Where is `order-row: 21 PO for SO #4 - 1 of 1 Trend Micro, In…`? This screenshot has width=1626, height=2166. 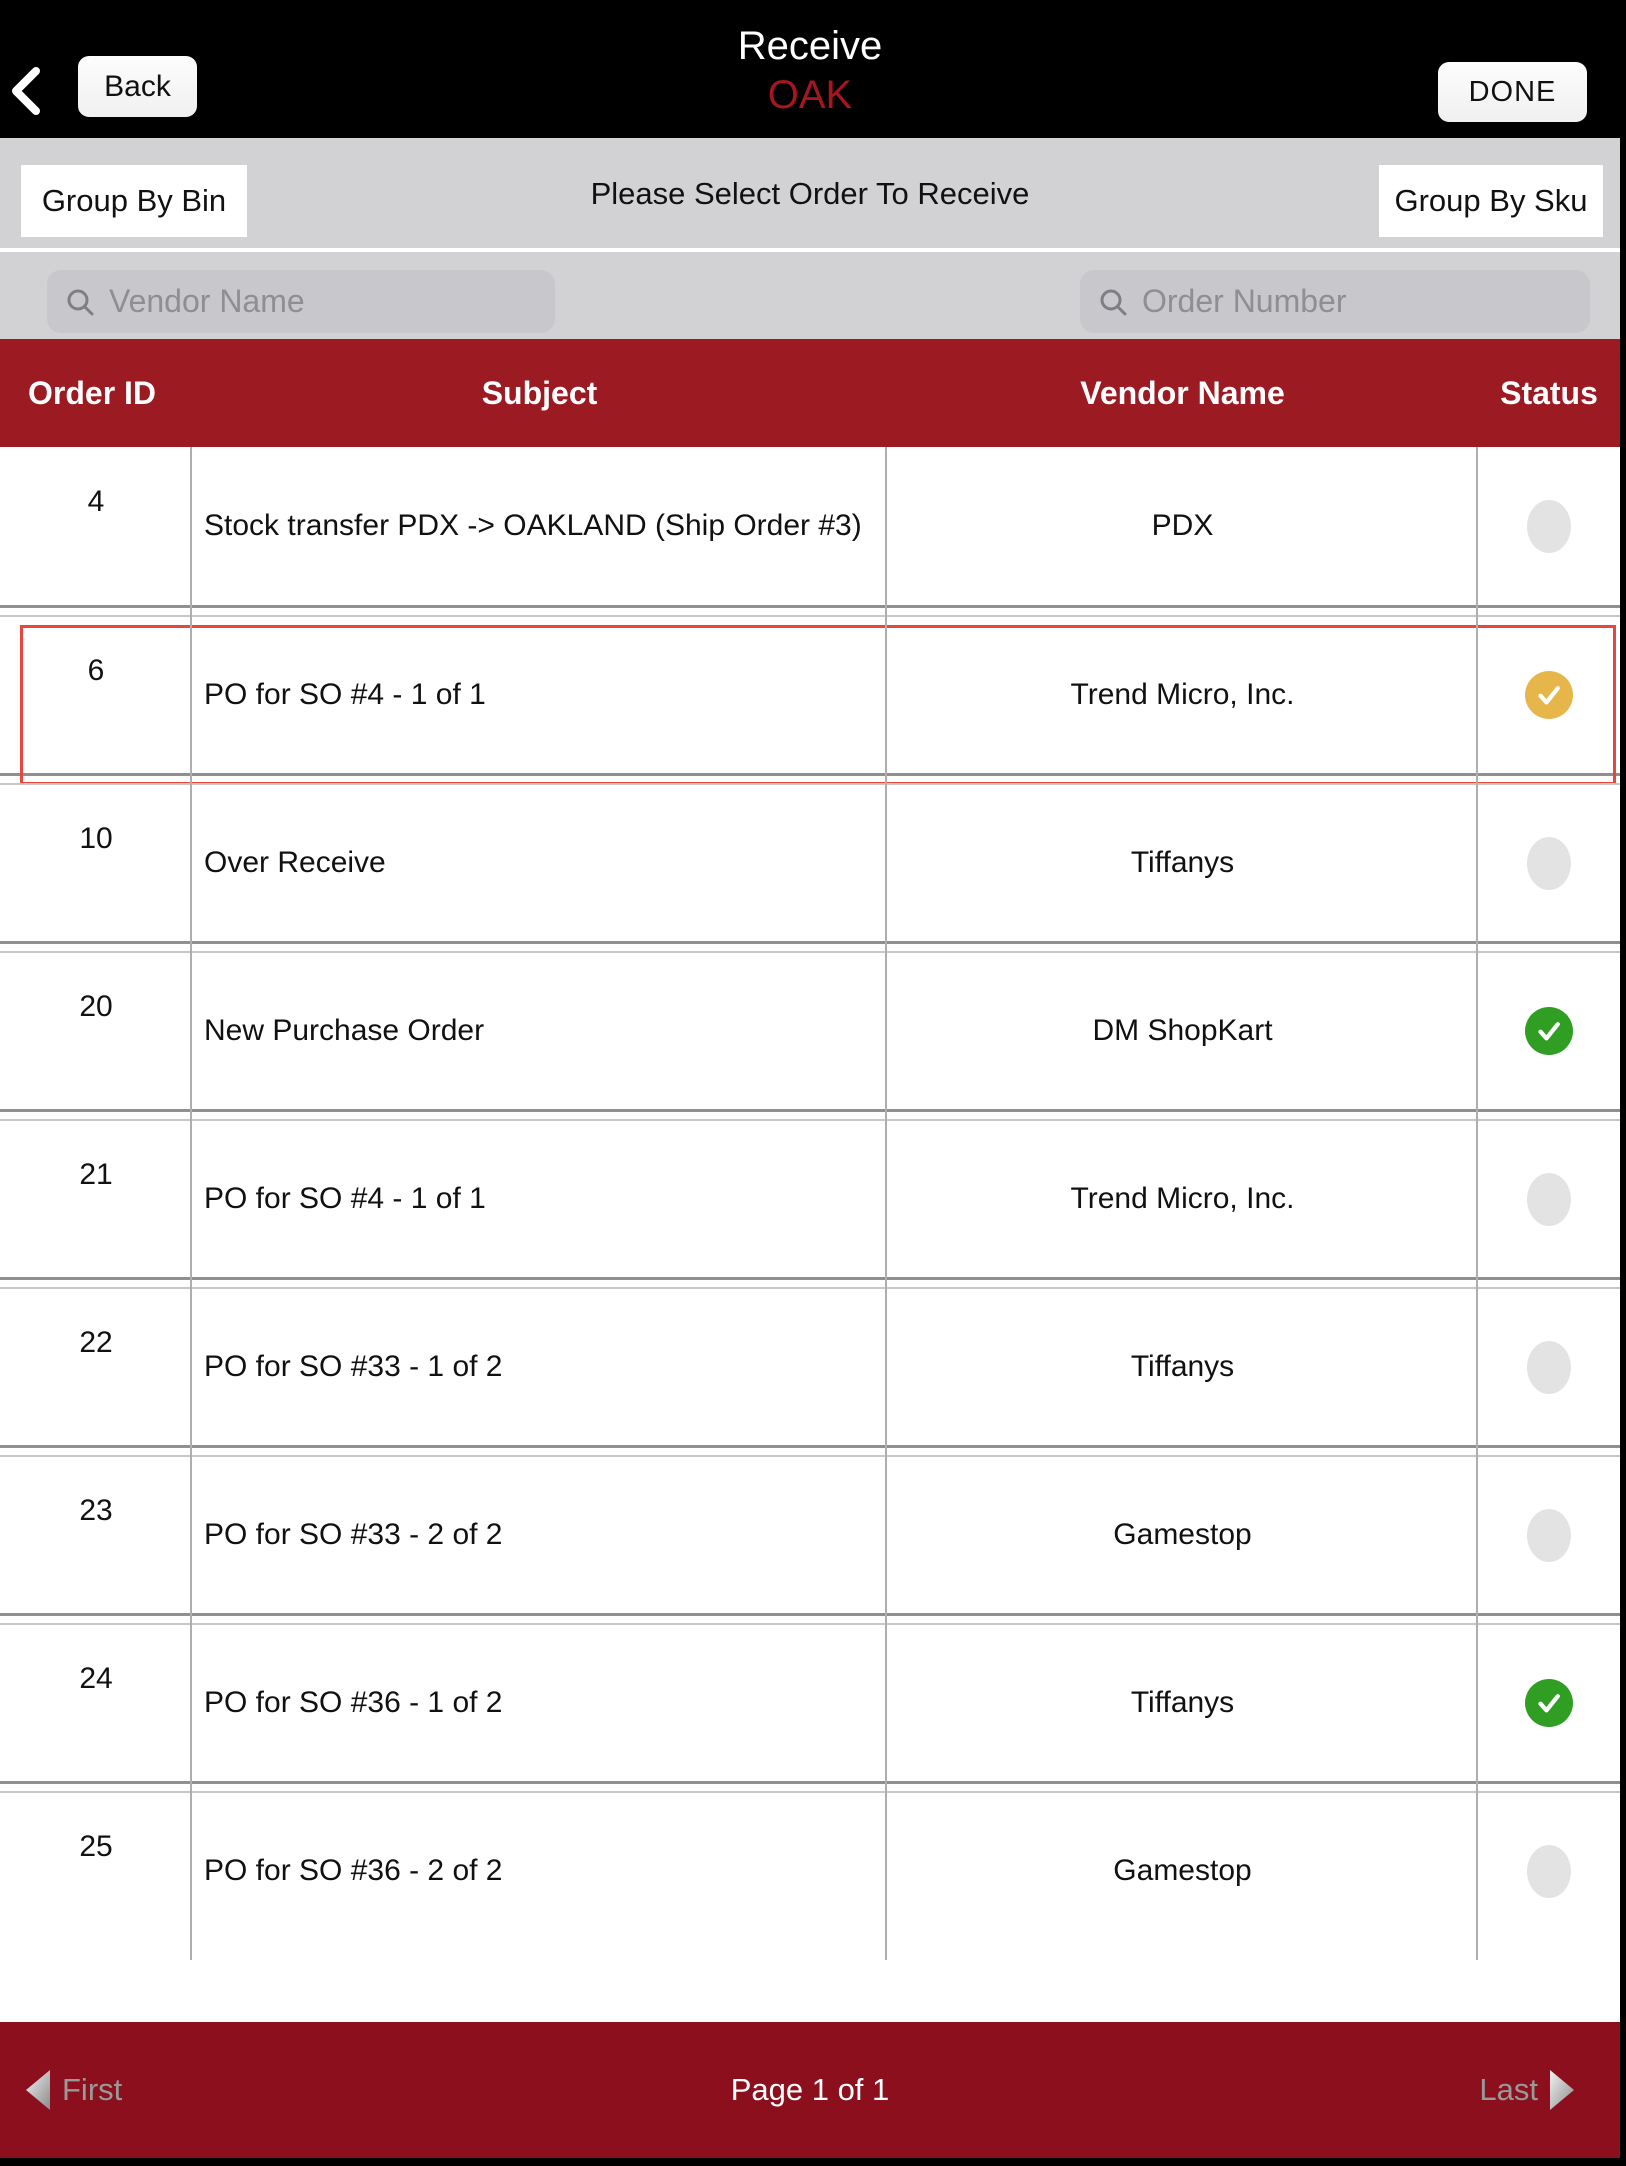
order-row: 21 PO for SO #4 - 1 of 1 Trend Micro, In… is located at coordinates (810, 1199).